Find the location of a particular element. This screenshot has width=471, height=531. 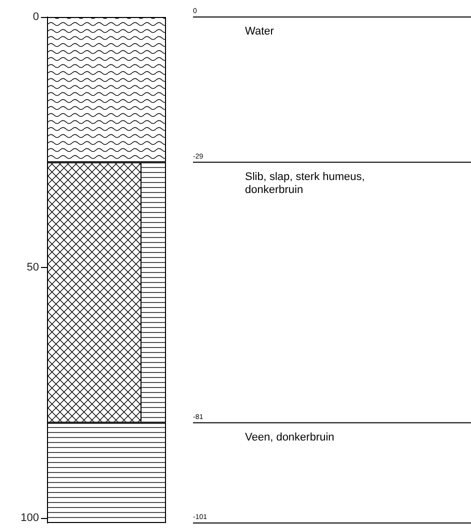

text: Slib, slap, sterk humeus, donkerbruin is located at coordinates (305, 183).